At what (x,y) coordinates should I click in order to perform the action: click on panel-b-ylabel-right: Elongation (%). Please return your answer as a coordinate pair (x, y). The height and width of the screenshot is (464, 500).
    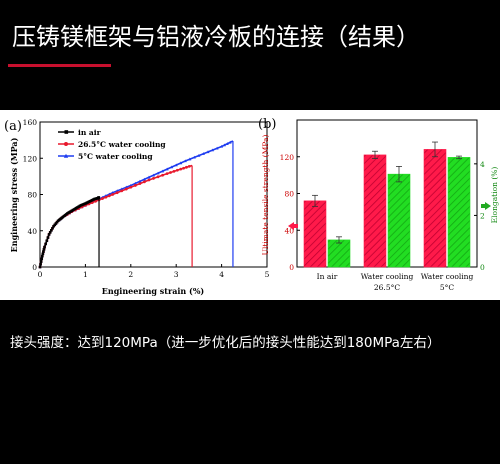
    Looking at the image, I should click on (494, 195).